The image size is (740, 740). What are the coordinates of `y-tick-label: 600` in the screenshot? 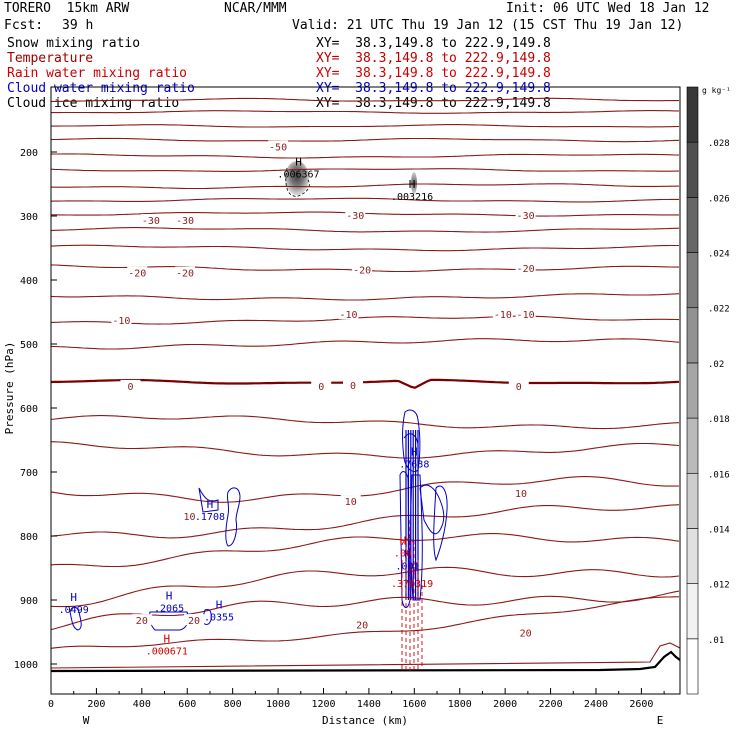 It's located at (29, 409).